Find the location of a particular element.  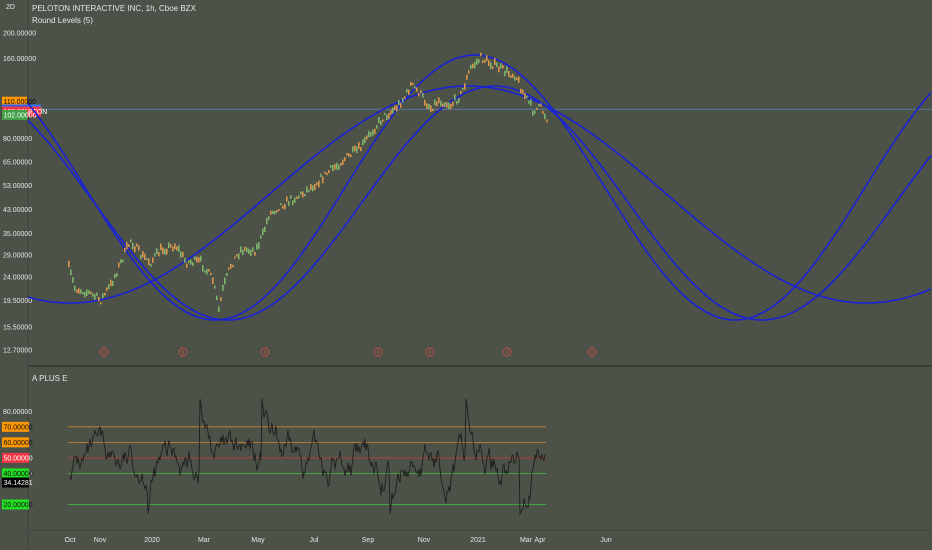

time-tick-label: Apr is located at coordinates (541, 540).